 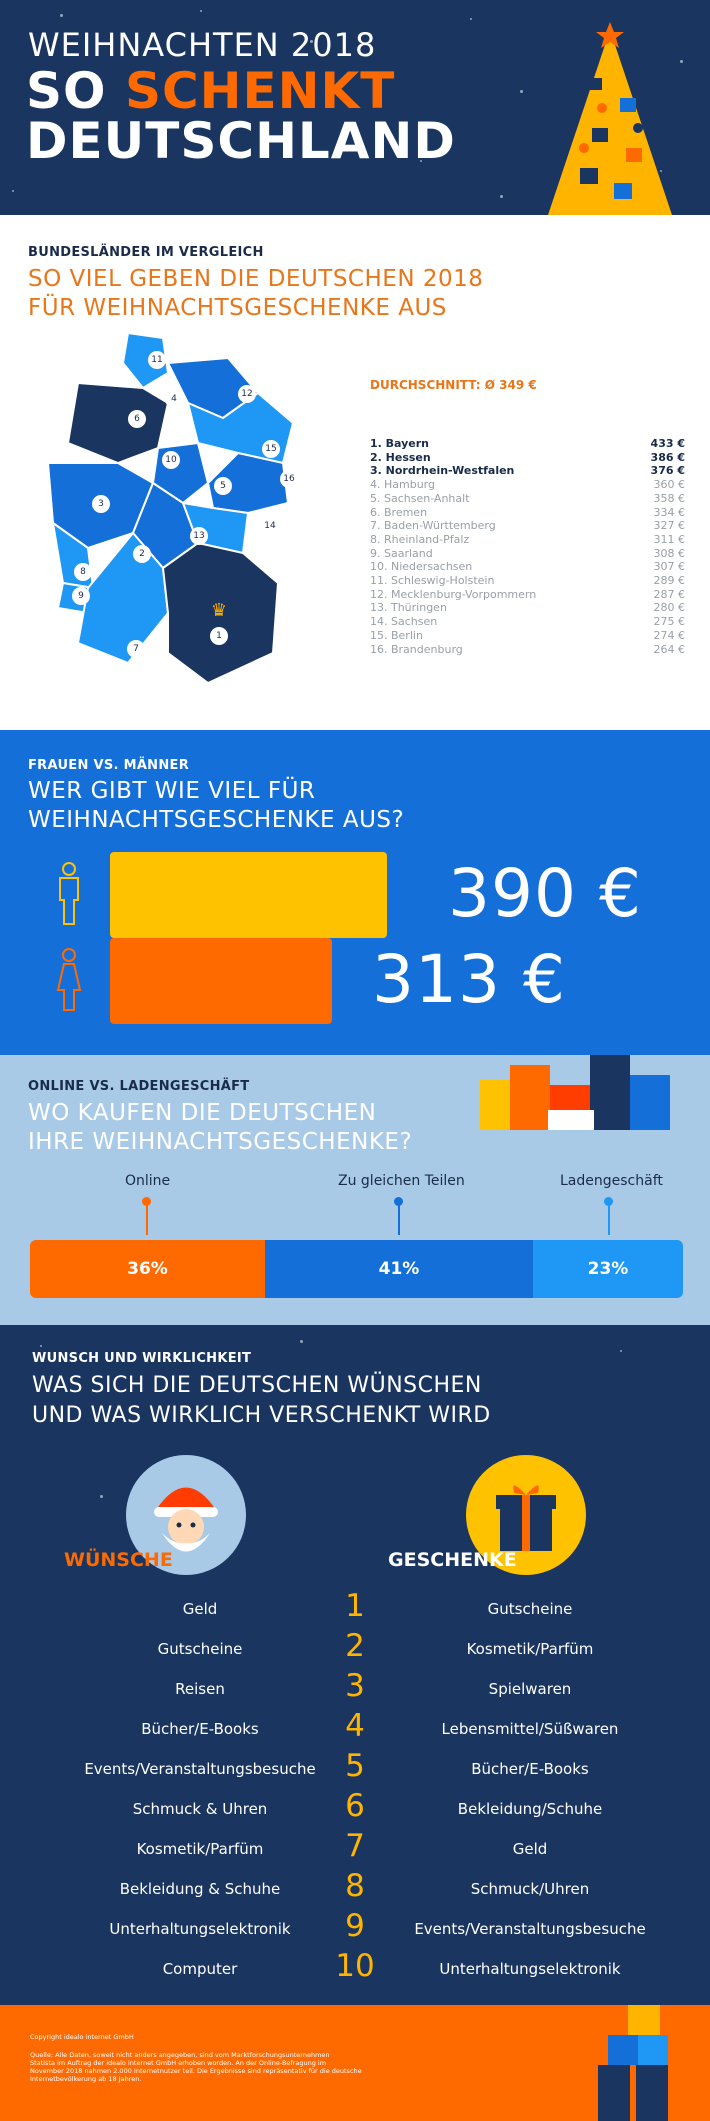 I want to click on average-label: DURCHSCHNITT: Ø 349 €, so click(x=453, y=385).